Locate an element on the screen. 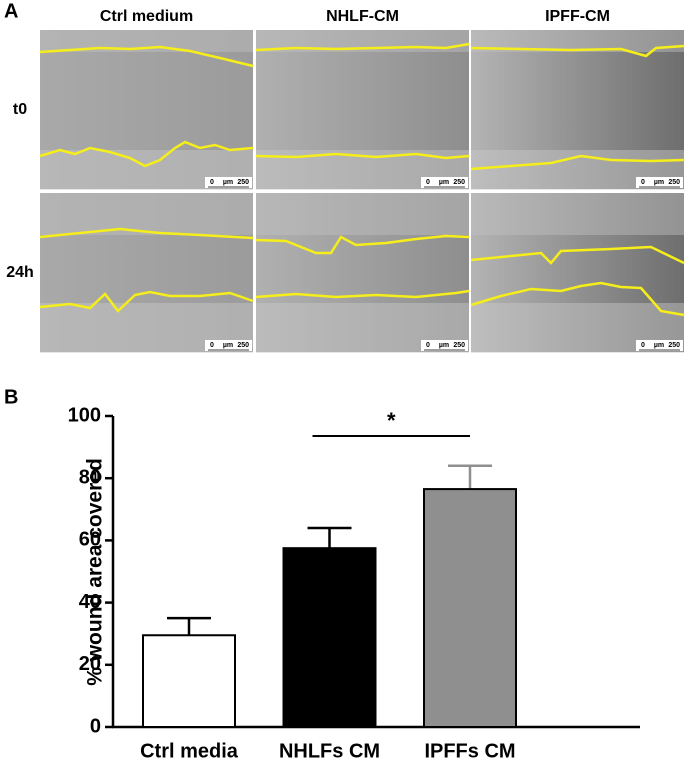  x-tick-label: IPFFs CM is located at coordinates (469, 751).